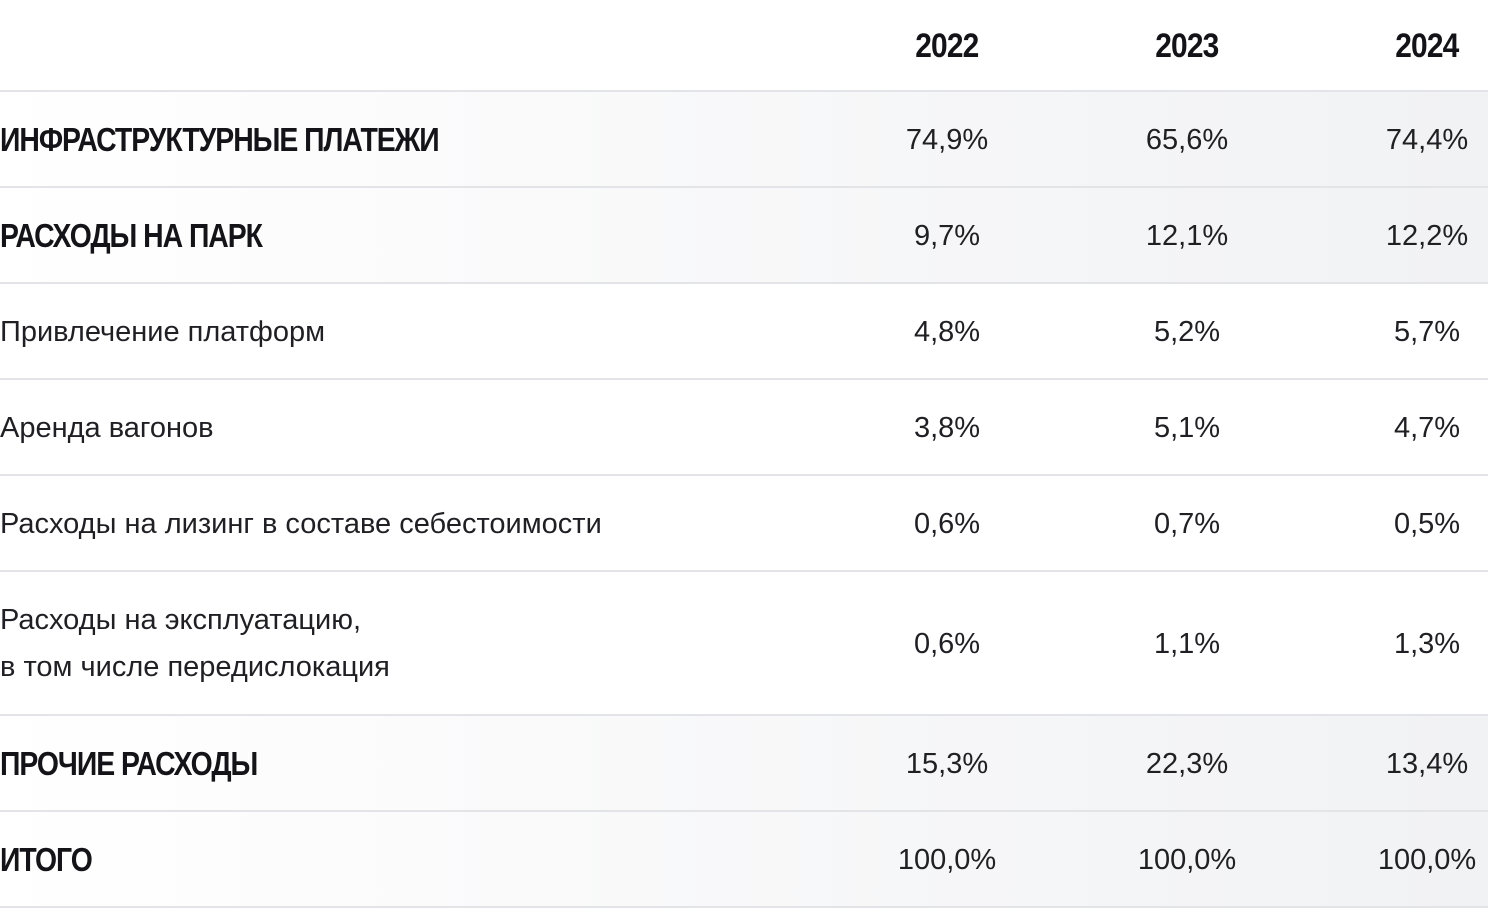 The height and width of the screenshot is (908, 1488). What do you see at coordinates (131, 235) in the screenshot?
I see `row-label: РАСХОДЫ НА ПАРК` at bounding box center [131, 235].